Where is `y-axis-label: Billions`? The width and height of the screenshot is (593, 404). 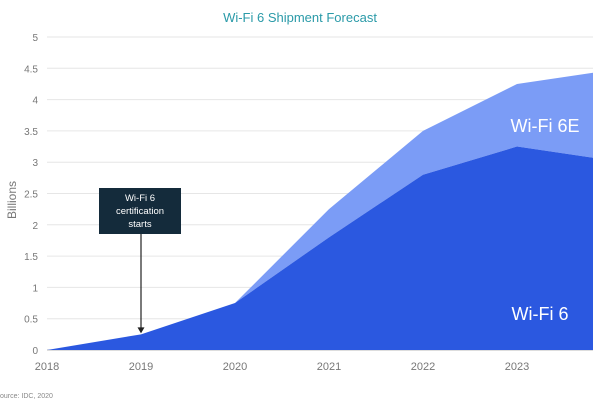 y-axis-label: Billions is located at coordinates (12, 200).